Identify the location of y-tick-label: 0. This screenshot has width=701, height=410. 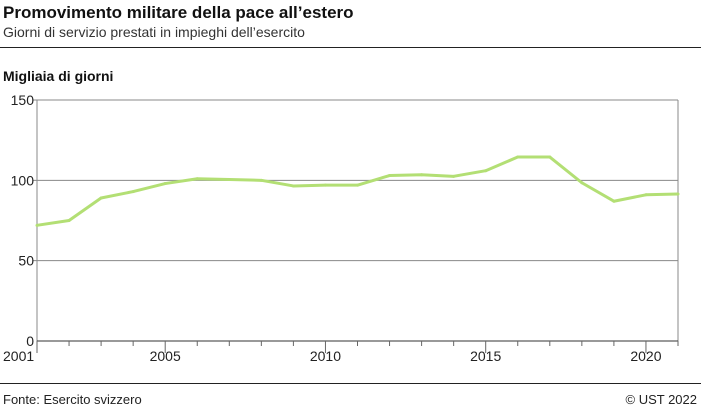
(30, 341).